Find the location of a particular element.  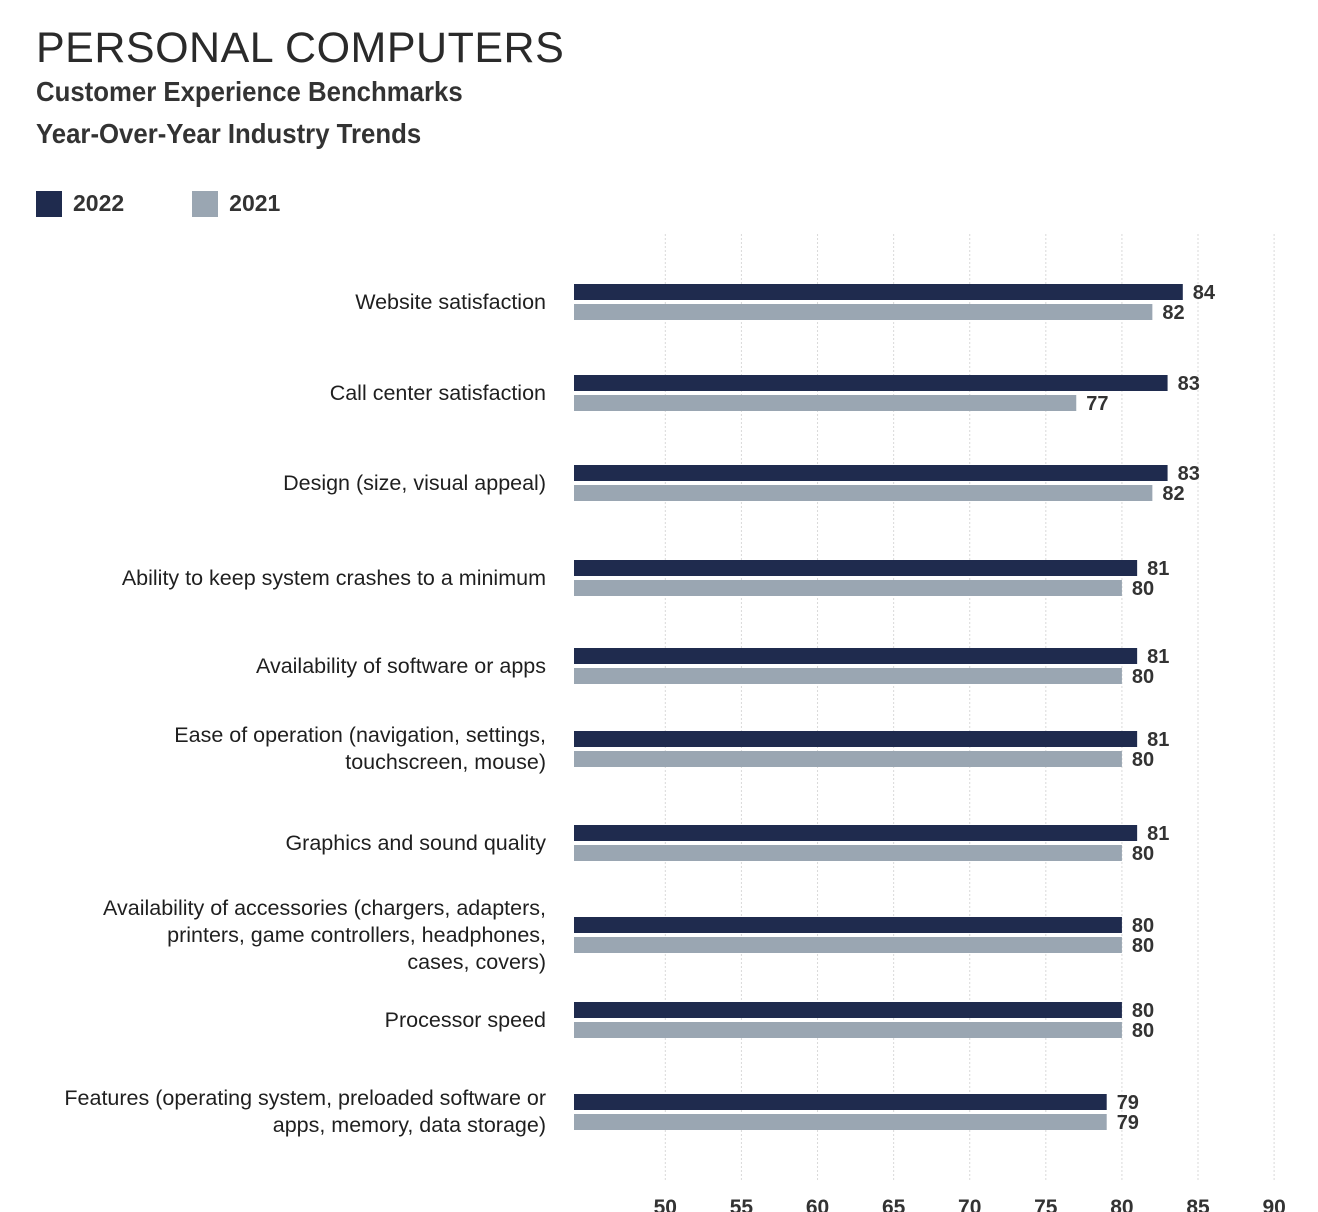

chart-subtitle-line2: Year-Over-Year Industry Trends is located at coordinates (229, 133).